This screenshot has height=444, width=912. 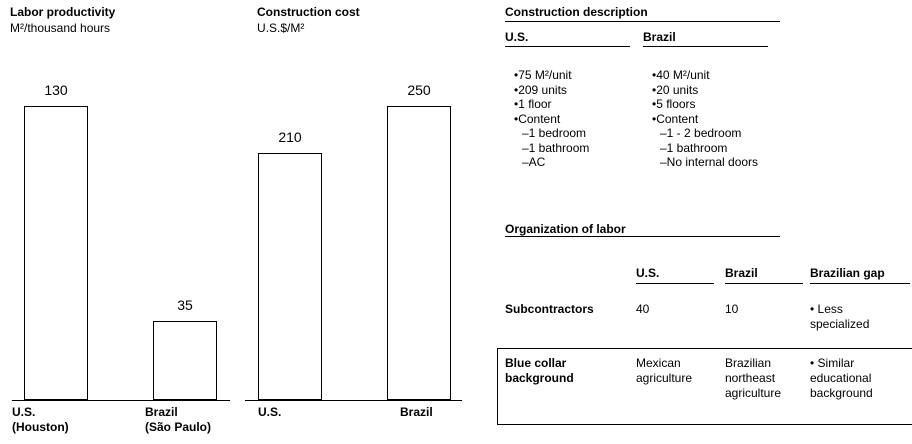 I want to click on chart-title: Construction cost, so click(x=308, y=12).